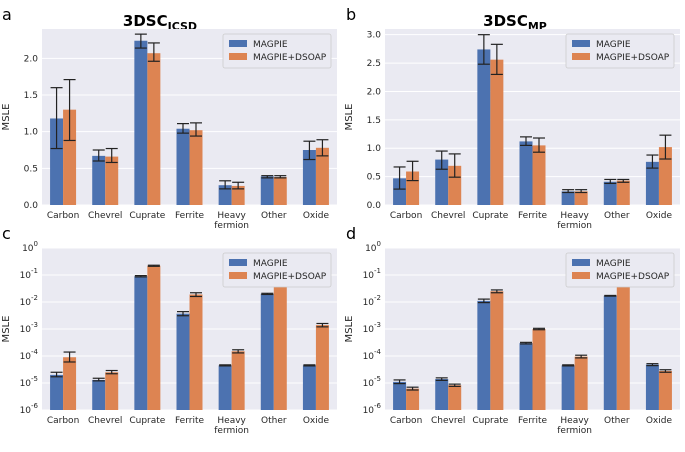 This screenshot has width=685, height=452. I want to click on y-tick-label: 0.5, so click(31, 169).